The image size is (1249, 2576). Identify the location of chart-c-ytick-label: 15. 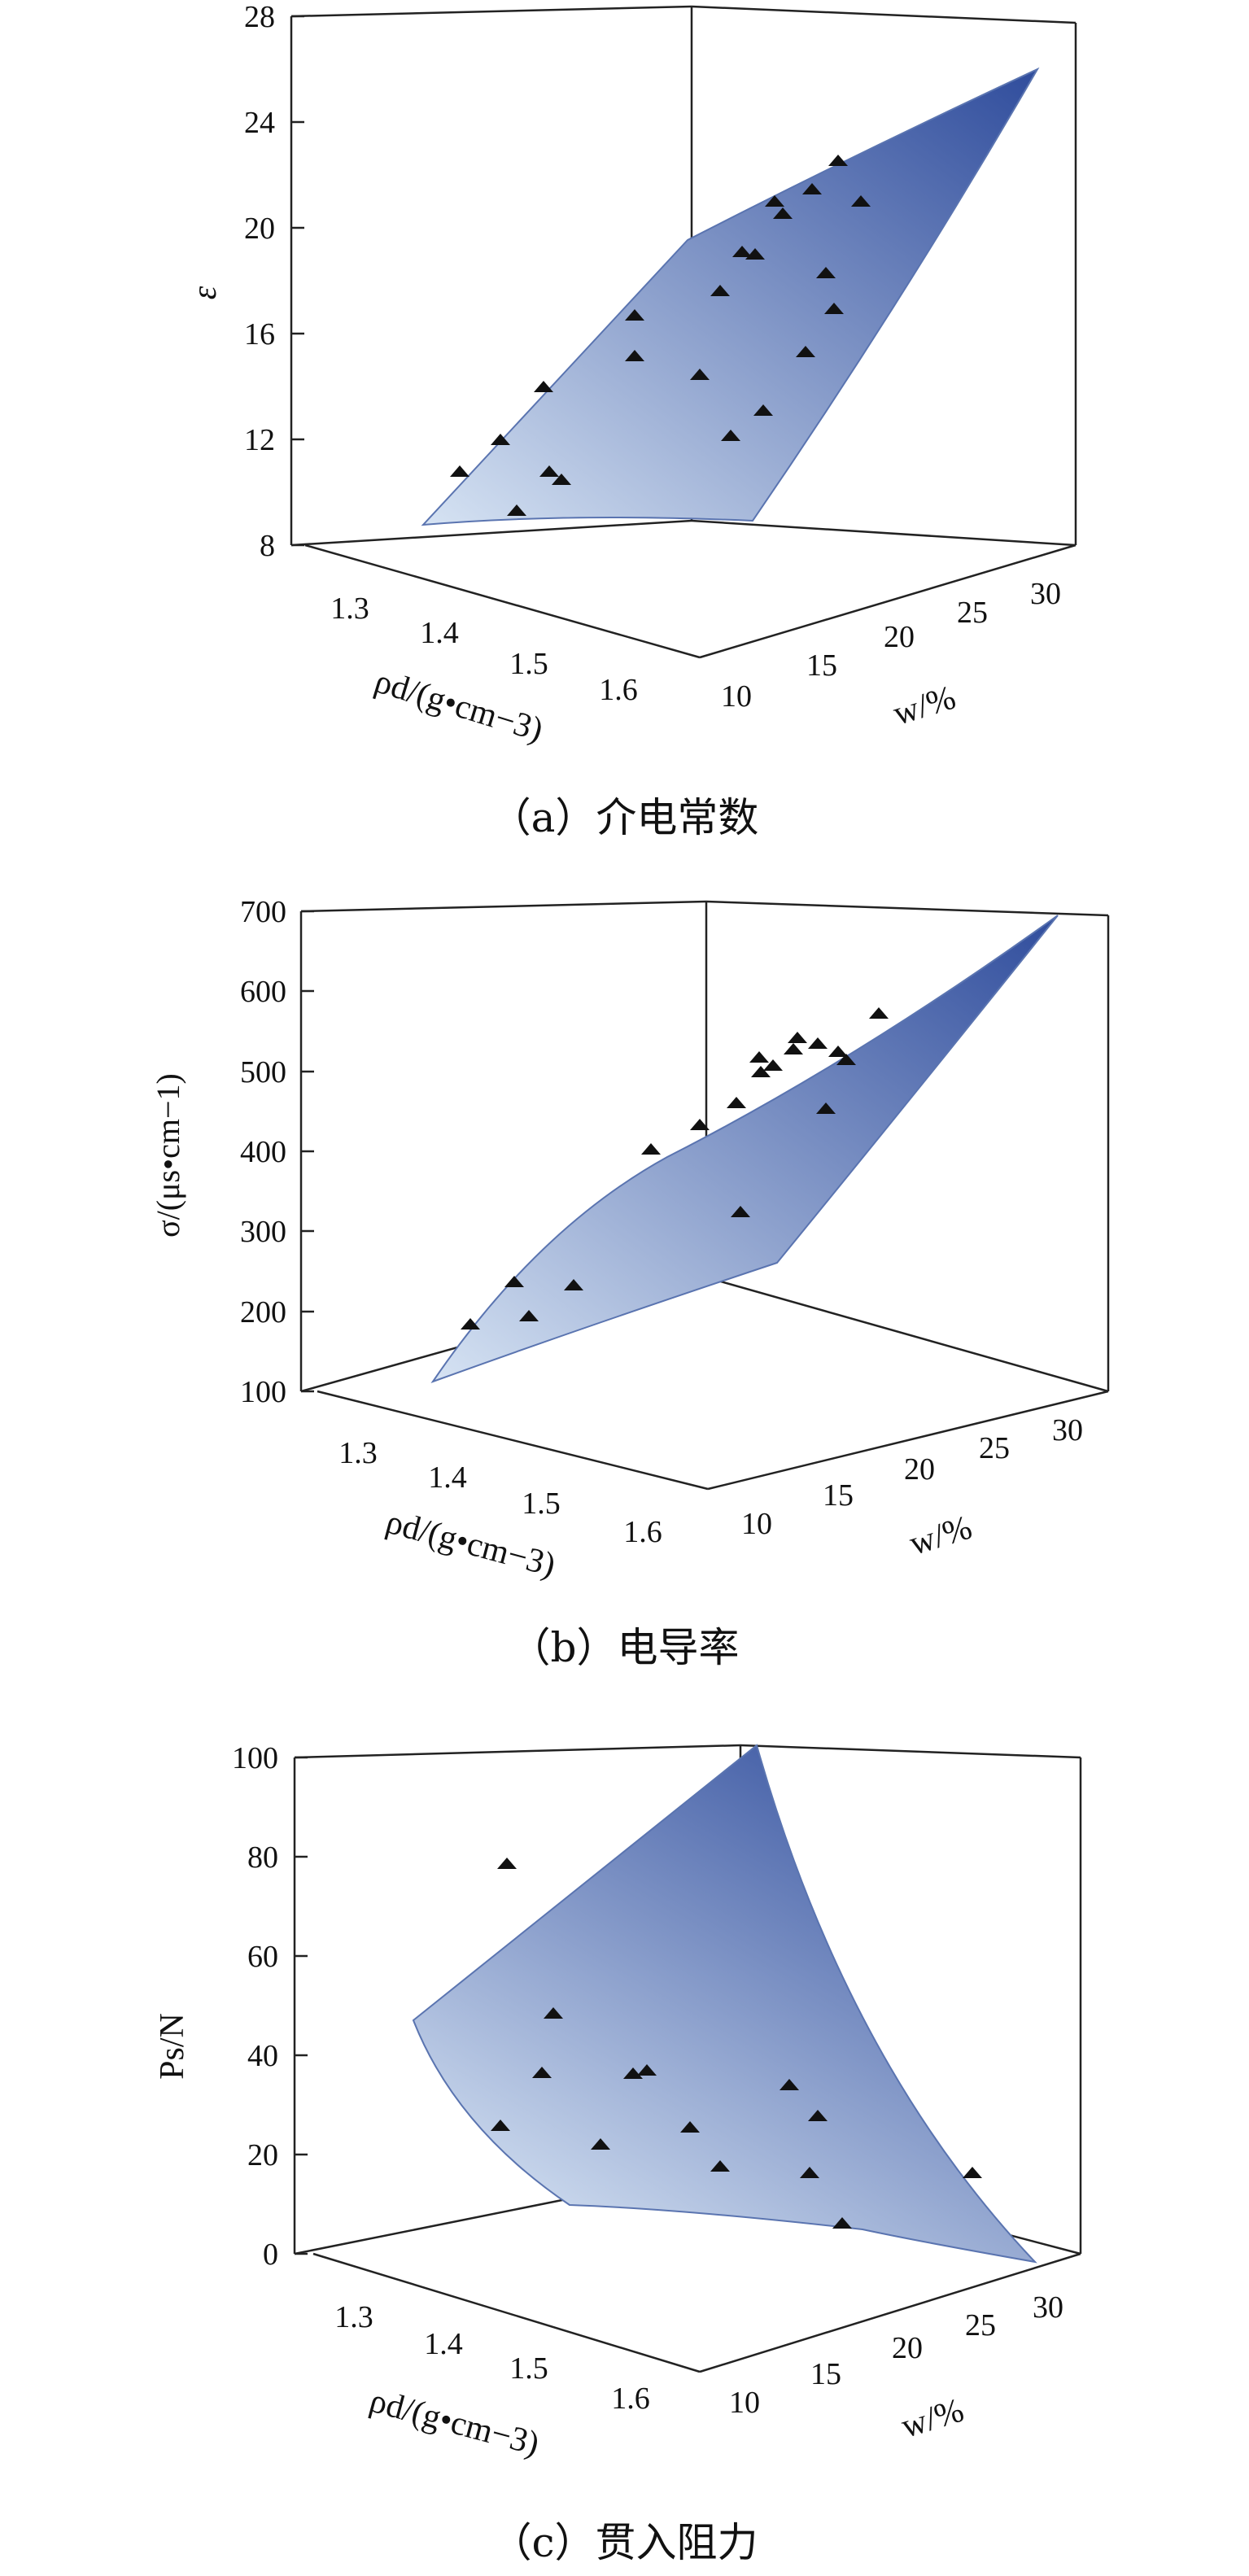
(825, 2374).